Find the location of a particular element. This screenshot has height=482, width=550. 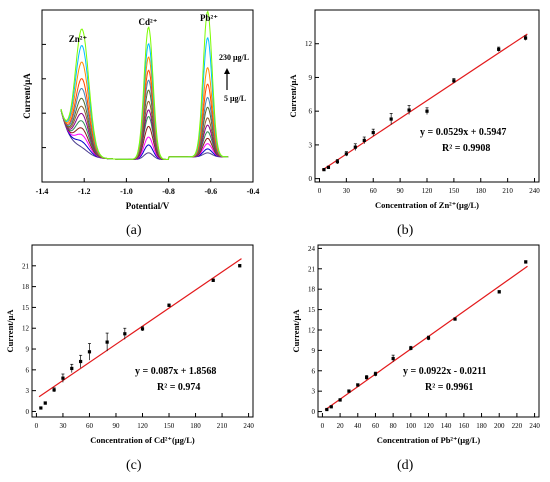

x-tick-label: 80 is located at coordinates (394, 426).